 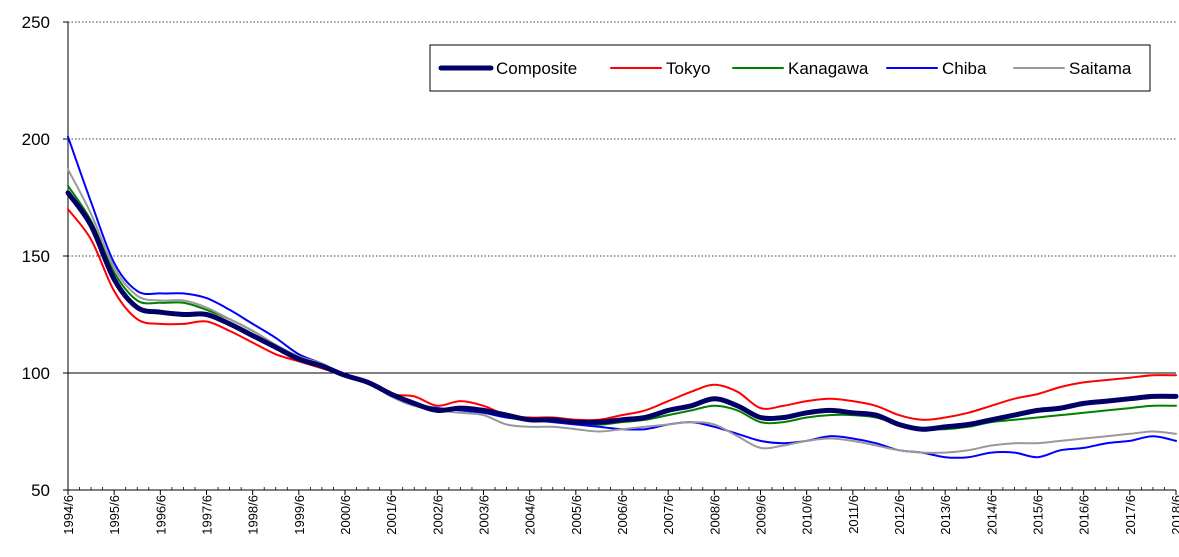 What do you see at coordinates (899, 515) in the screenshot?
I see `x-tick-label: 2012/6` at bounding box center [899, 515].